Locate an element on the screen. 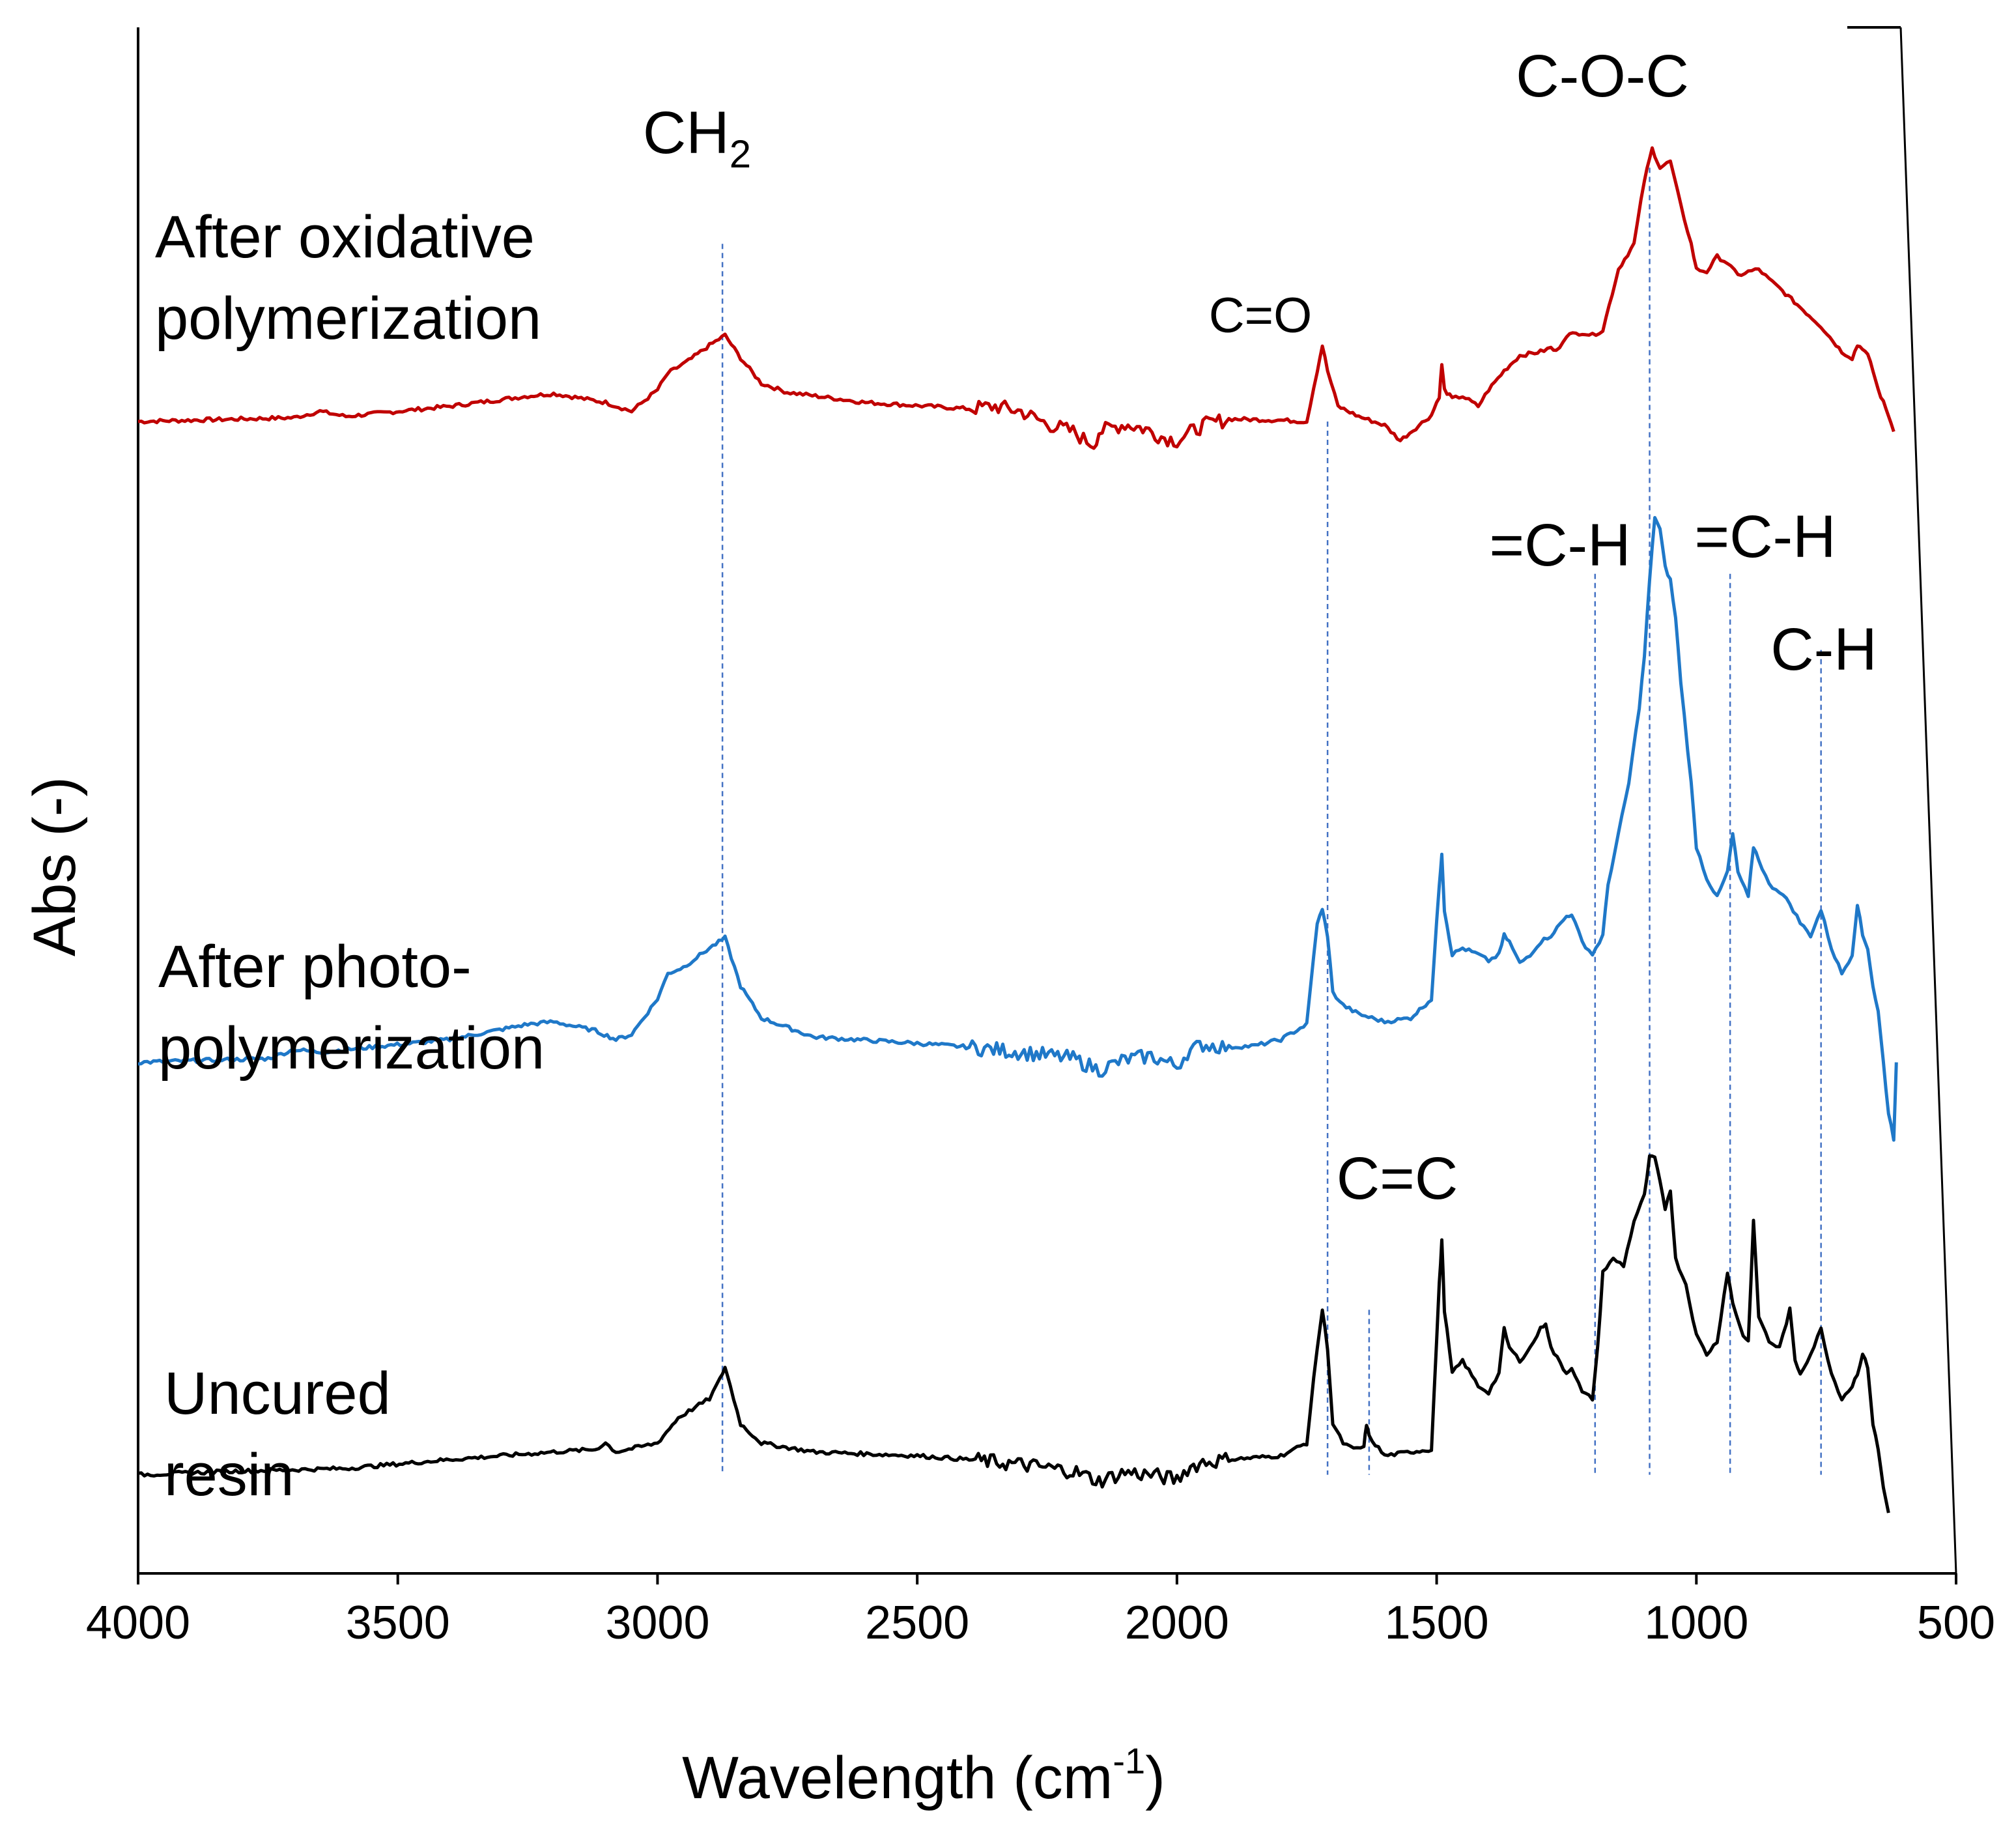 This screenshot has height=1834, width=2016. x-tick-label: 500 is located at coordinates (1956, 1623).